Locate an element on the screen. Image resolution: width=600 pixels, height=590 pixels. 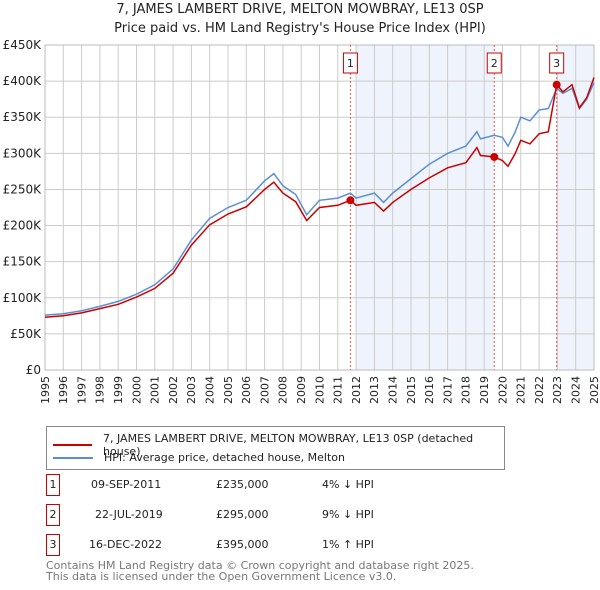
sale-row: 3 16-DEC-2022 £395,000 1% ↑ HPI is located at coordinates (256, 545).